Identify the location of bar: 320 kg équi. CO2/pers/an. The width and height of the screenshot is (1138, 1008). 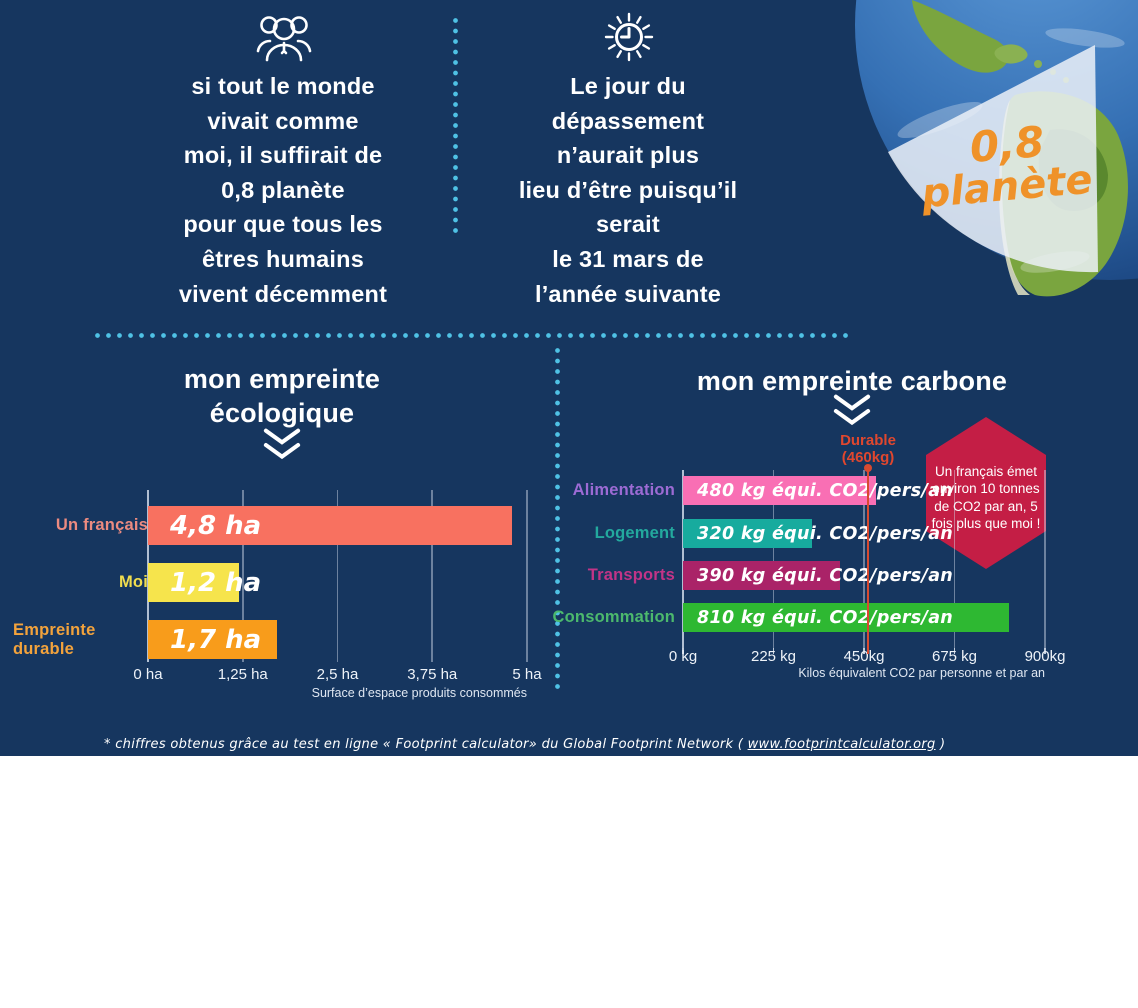
(818, 533).